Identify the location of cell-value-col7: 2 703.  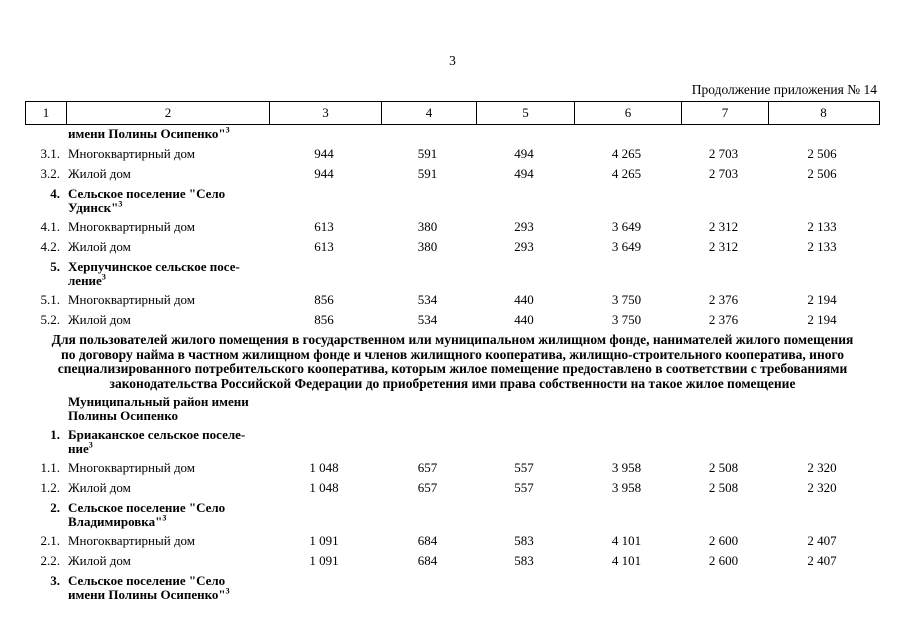
(723, 173).